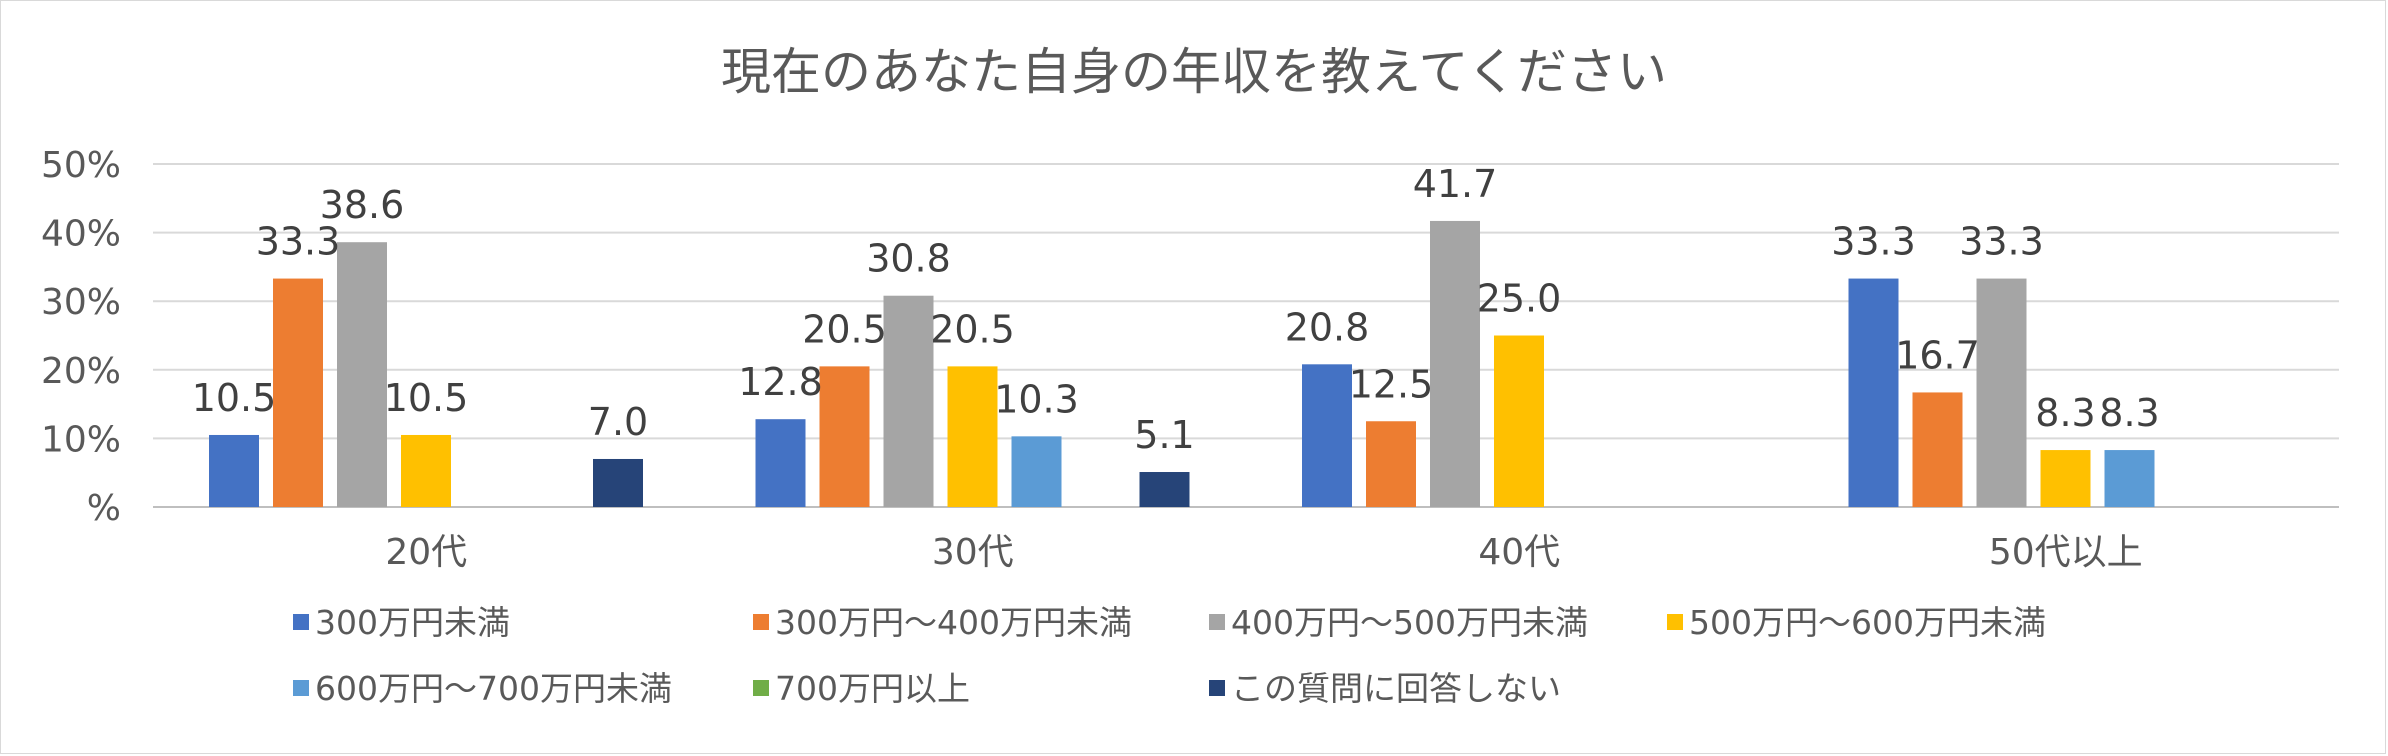 Image resolution: width=2388 pixels, height=756 pixels. What do you see at coordinates (1164, 435) in the screenshot?
I see `data-label: 5.1` at bounding box center [1164, 435].